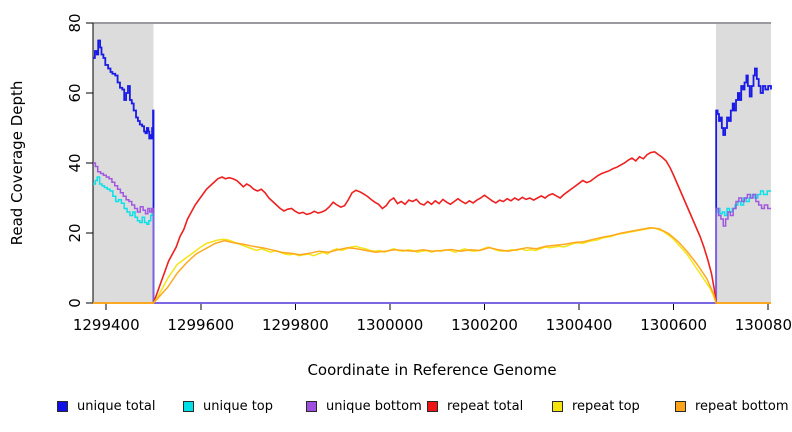 The width and height of the screenshot is (792, 432). Describe the element at coordinates (75, 92) in the screenshot. I see `y-tick-label: 60` at that location.